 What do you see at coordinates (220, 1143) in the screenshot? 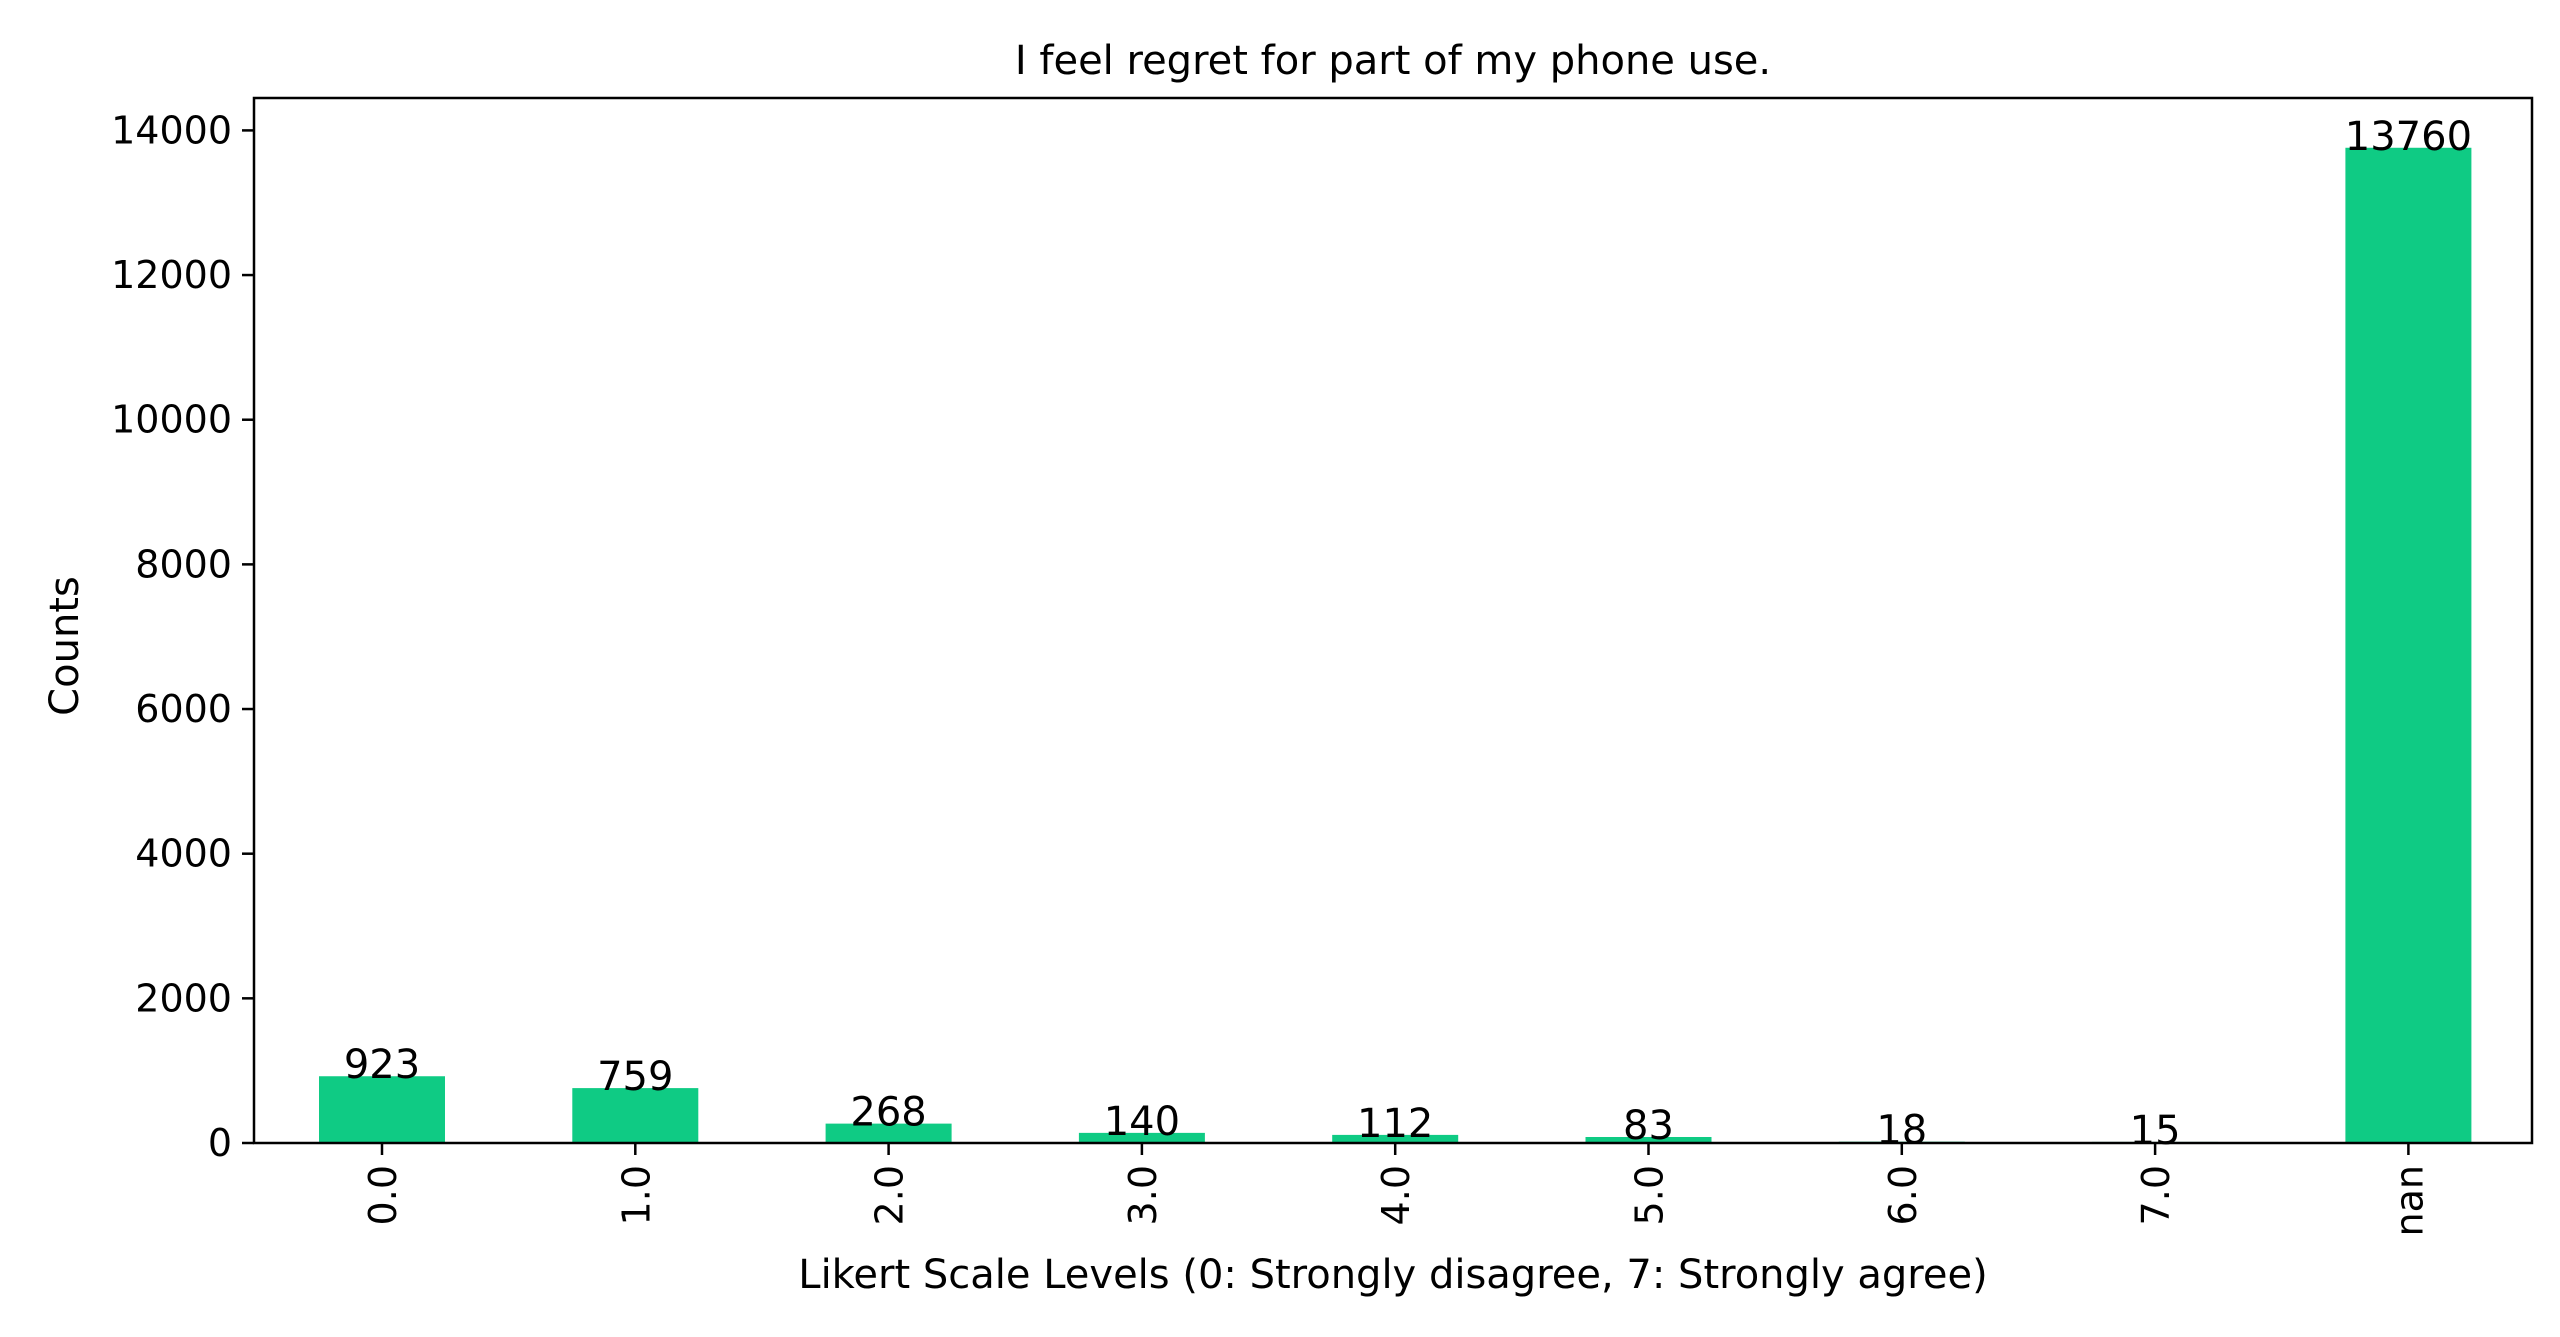
I see `y-tick-label: 0` at bounding box center [220, 1143].